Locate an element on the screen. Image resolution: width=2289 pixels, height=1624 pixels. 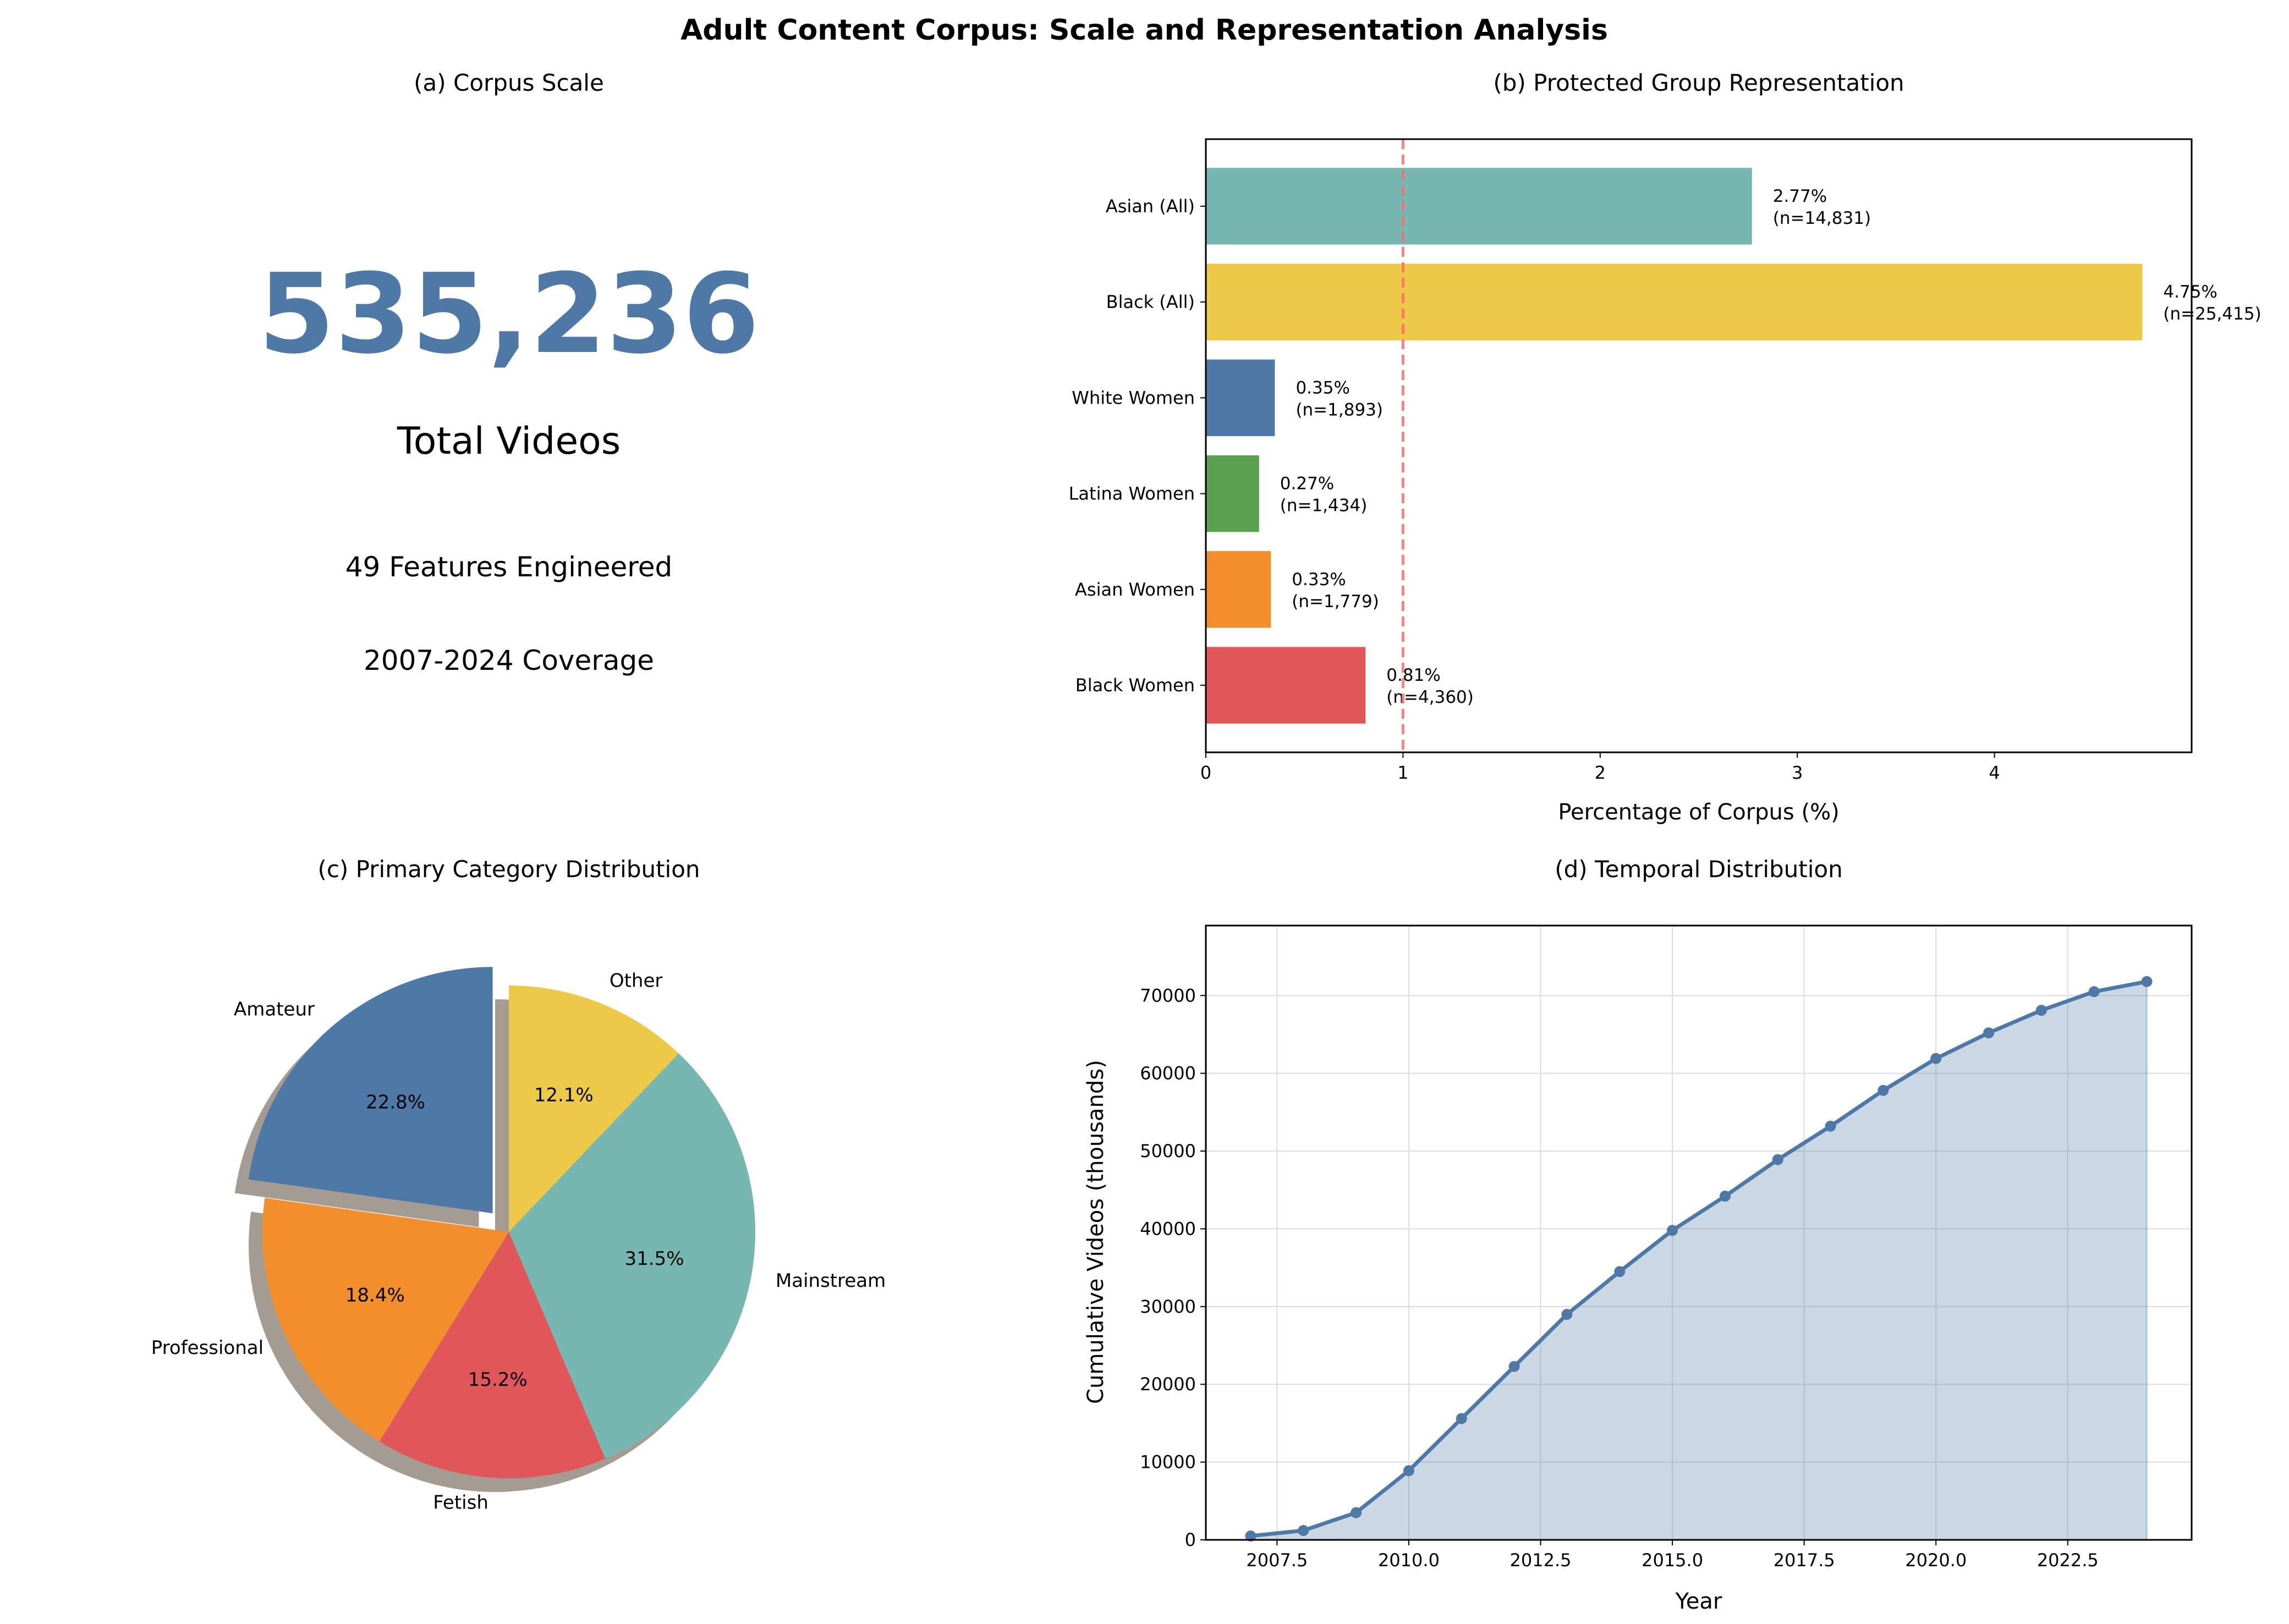
bar-black-women is located at coordinates (1286, 685).